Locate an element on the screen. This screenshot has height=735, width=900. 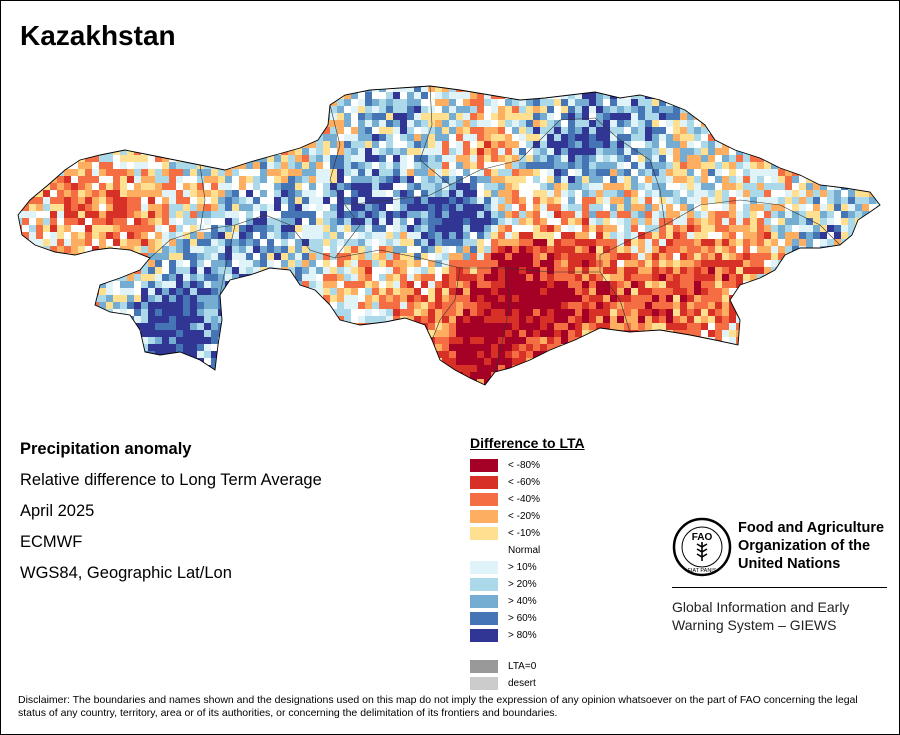
legend-row: > 60% is located at coordinates (527, 618).